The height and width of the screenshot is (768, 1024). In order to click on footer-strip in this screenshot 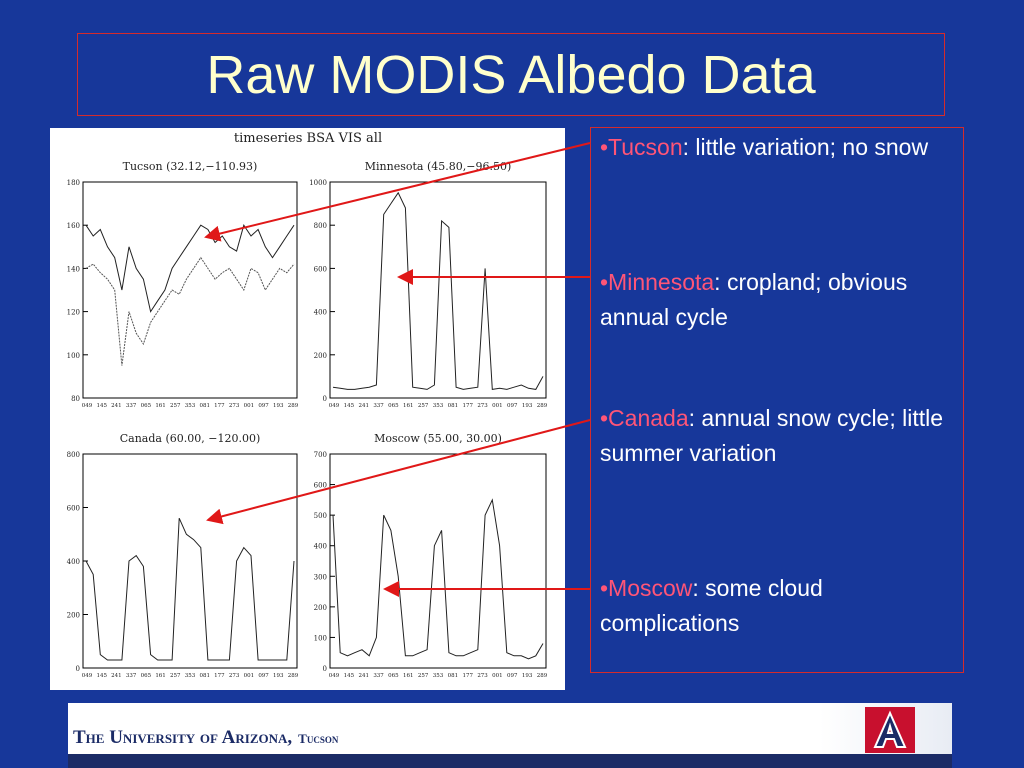, I will do `click(510, 761)`.